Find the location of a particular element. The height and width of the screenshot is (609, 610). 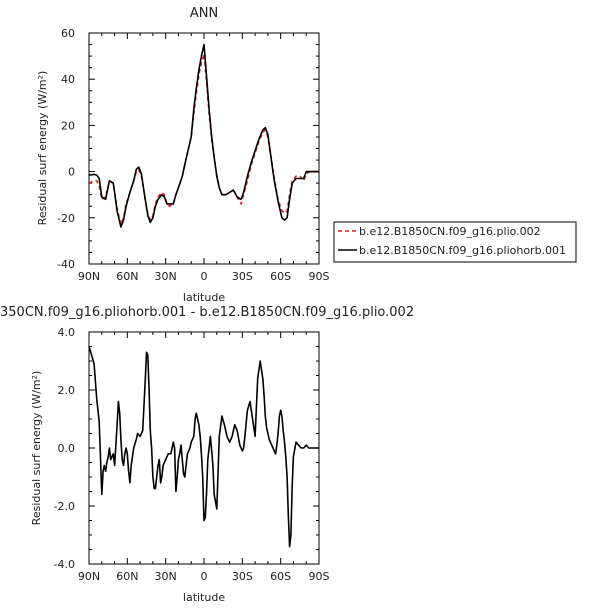

top-x-tick-label: 60N is located at coordinates (127, 276).